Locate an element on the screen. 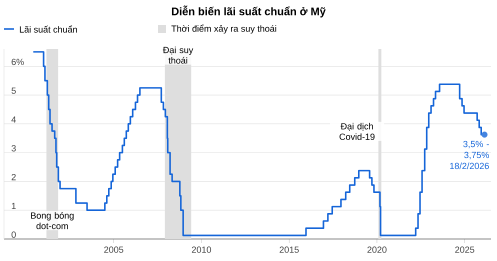 The height and width of the screenshot is (261, 497). y-tick-label: 0 is located at coordinates (14, 234).